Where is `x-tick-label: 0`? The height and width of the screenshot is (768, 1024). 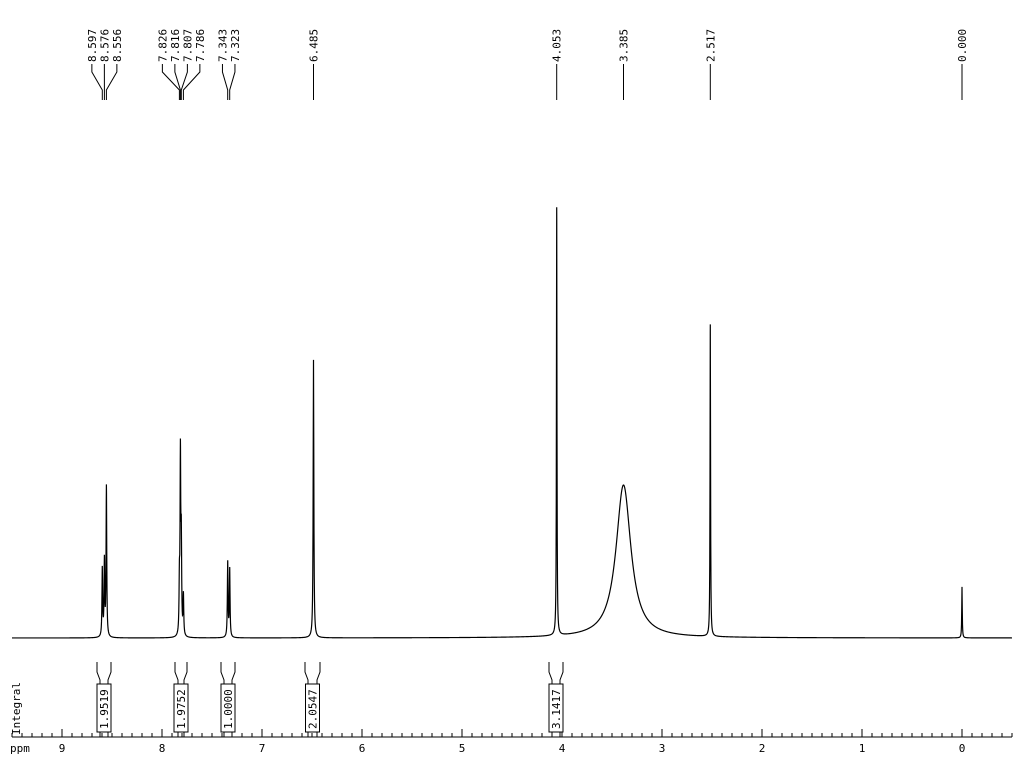 x-tick-label: 0 is located at coordinates (962, 748).